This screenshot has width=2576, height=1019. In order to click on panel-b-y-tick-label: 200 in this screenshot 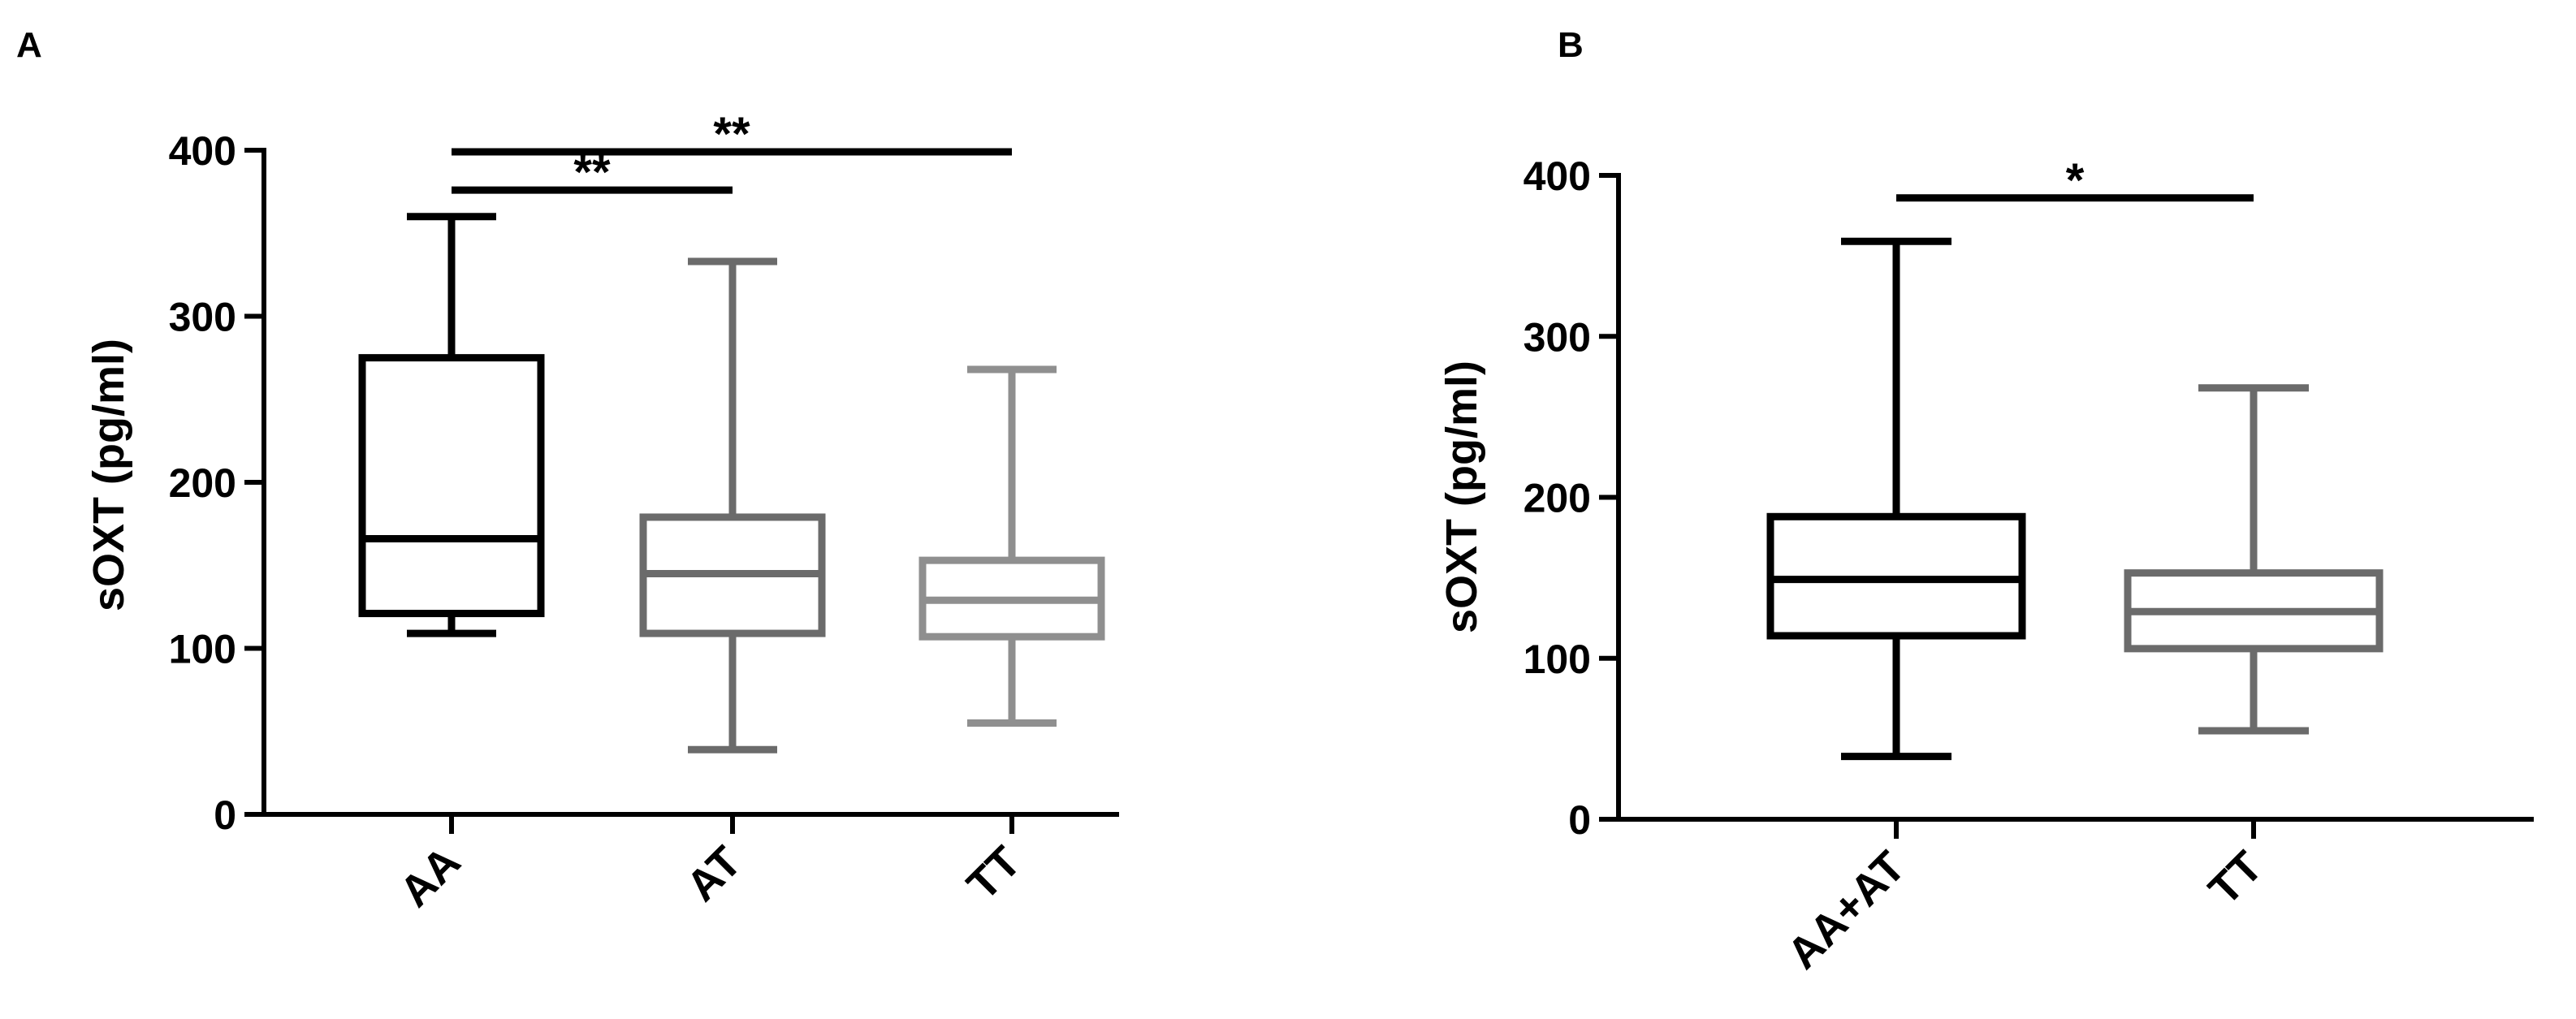, I will do `click(1557, 498)`.